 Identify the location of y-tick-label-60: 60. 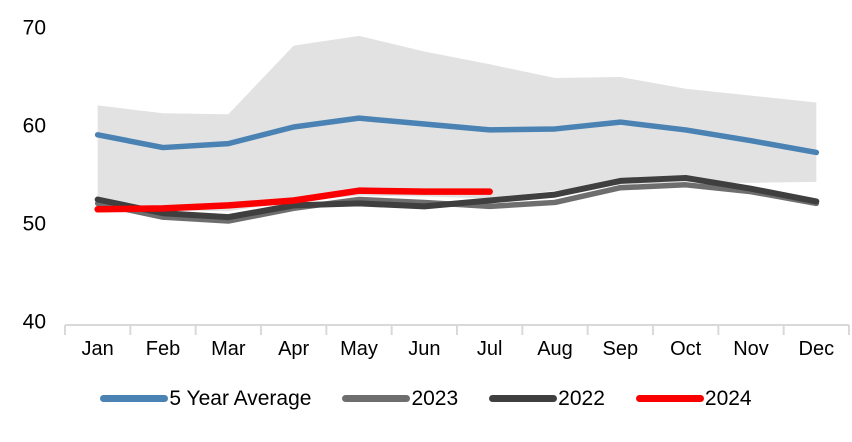
(34, 126).